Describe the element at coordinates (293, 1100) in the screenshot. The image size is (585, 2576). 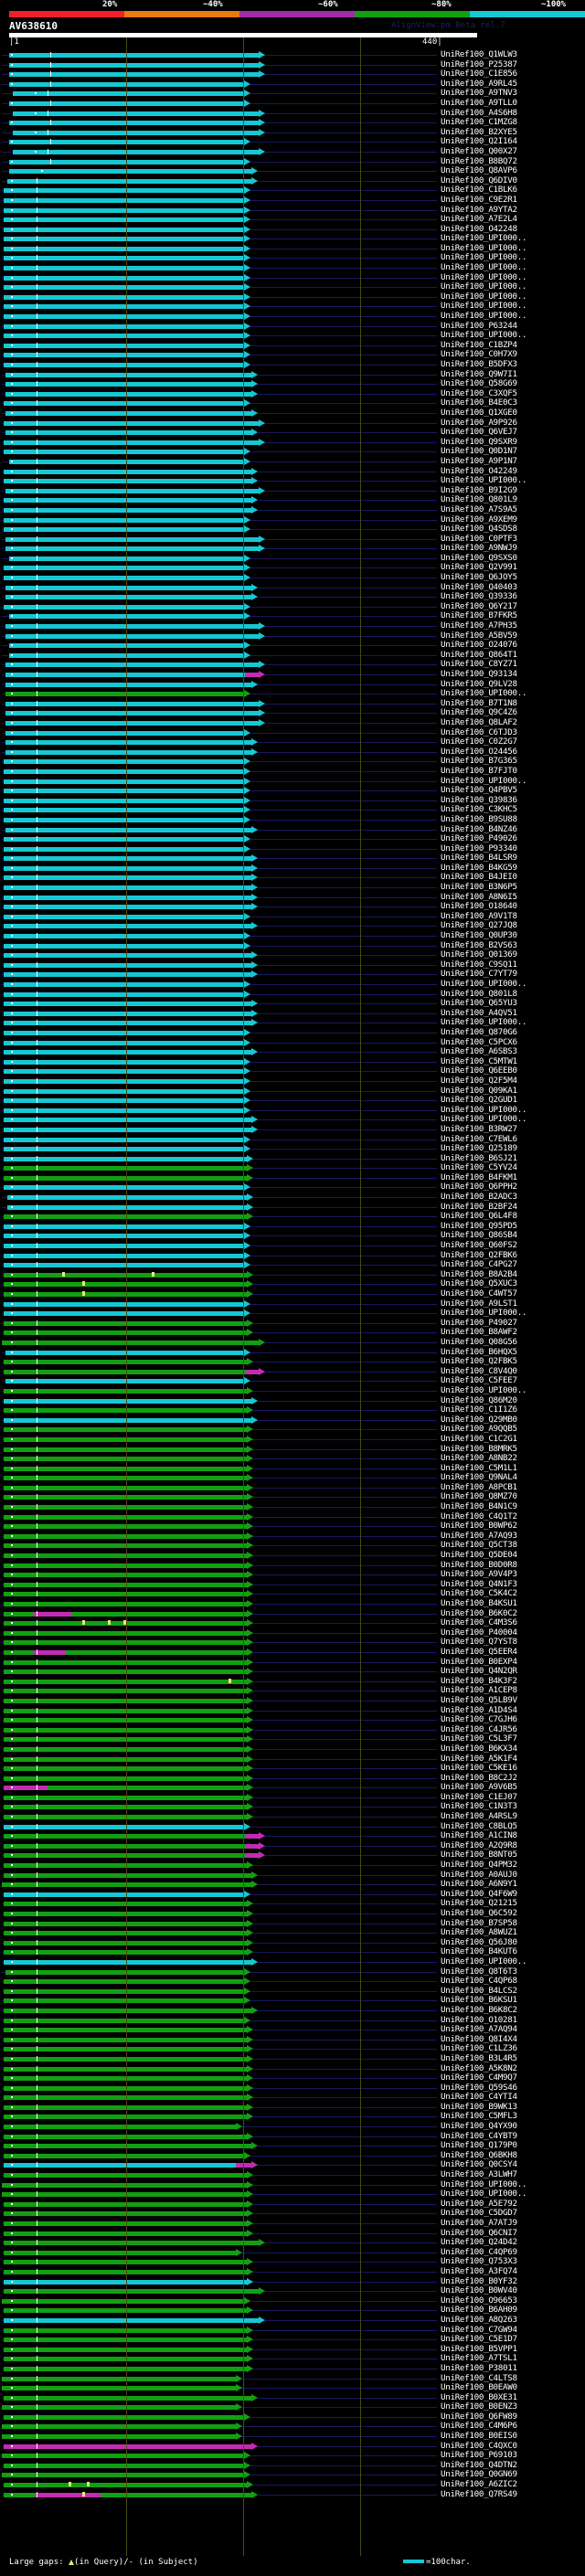
I see `alignment-row: UniRef100_Q2GUD1` at that location.